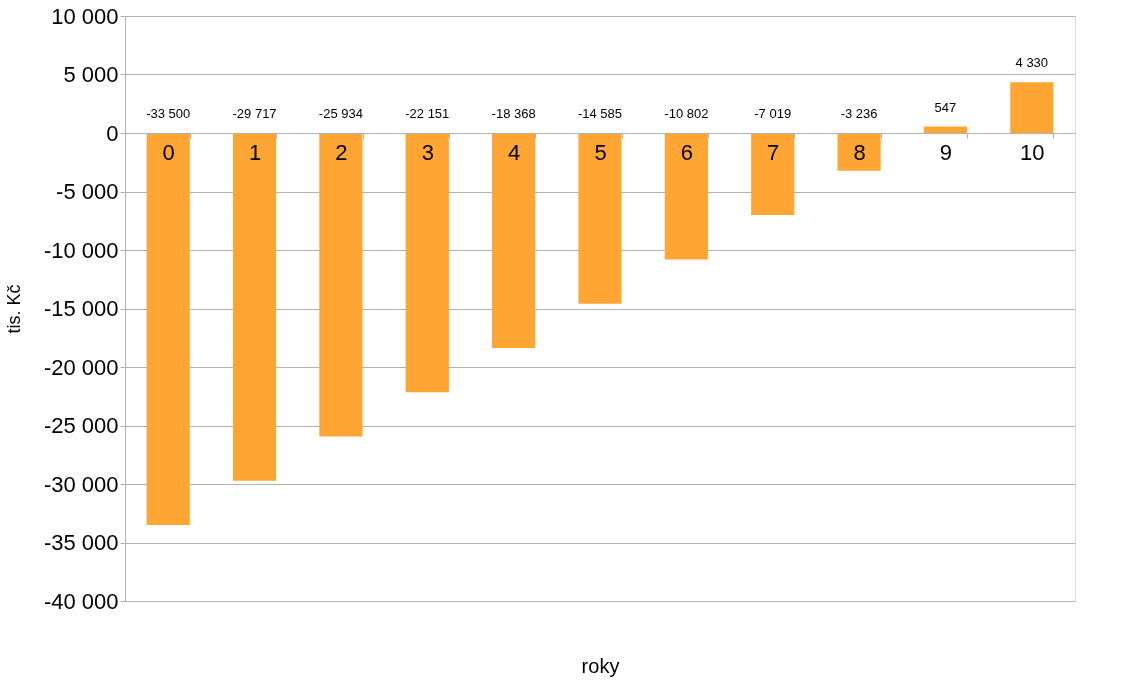 The height and width of the screenshot is (682, 1142). I want to click on x-tick-label: 1, so click(255, 152).